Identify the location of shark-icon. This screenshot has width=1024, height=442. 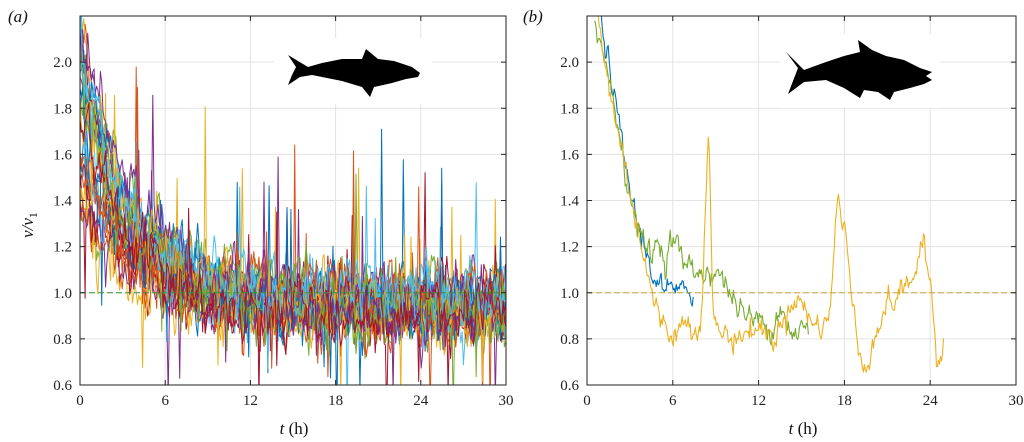
(354, 73).